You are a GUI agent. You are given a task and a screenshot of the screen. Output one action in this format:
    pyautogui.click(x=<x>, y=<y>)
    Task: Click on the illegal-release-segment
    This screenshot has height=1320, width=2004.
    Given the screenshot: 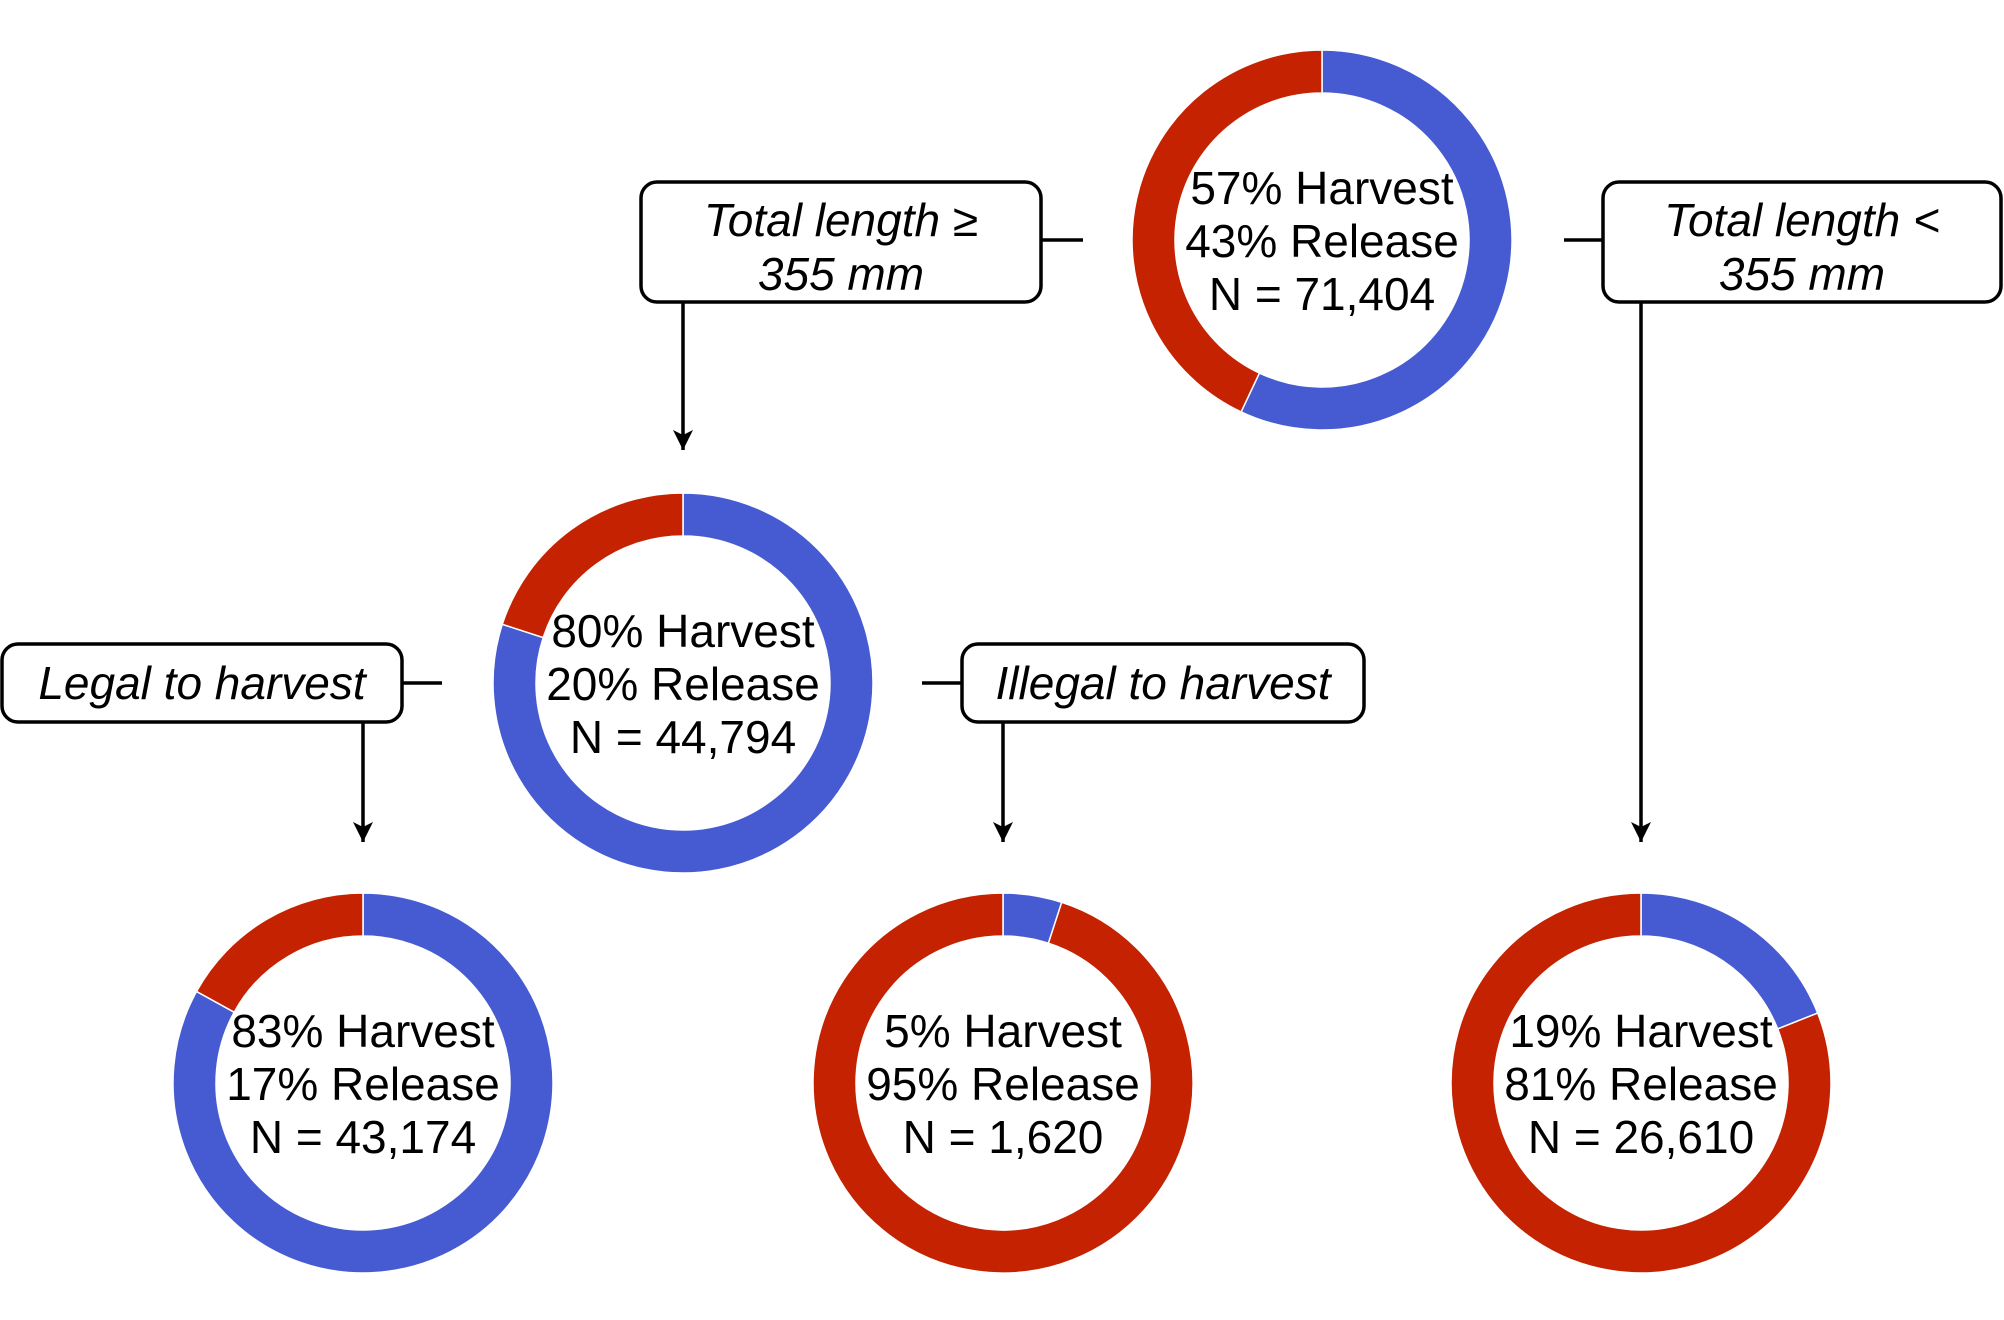 What is the action you would take?
    pyautogui.click(x=1003, y=1083)
    